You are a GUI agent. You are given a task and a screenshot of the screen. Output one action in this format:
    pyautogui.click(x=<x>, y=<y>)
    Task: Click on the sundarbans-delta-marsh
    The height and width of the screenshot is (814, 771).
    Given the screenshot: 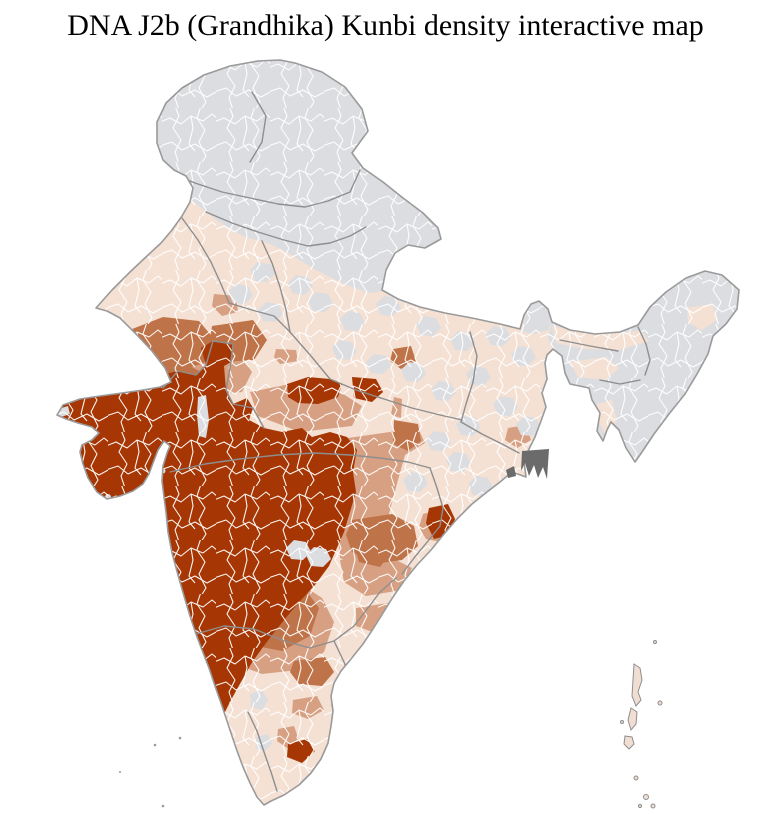 What is the action you would take?
    pyautogui.click(x=527, y=464)
    